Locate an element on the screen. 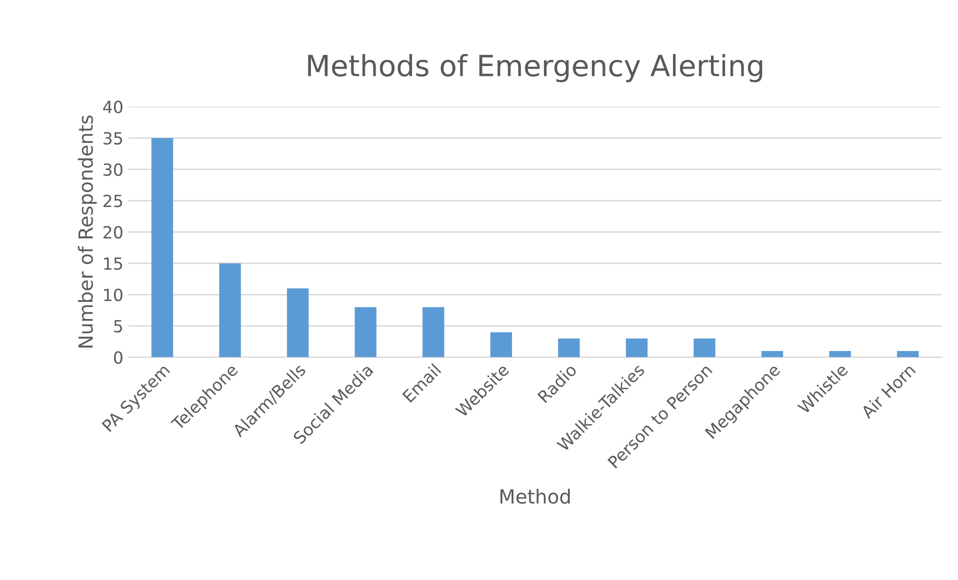 The width and height of the screenshot is (958, 580). y-tick-label: 30 is located at coordinates (113, 169).